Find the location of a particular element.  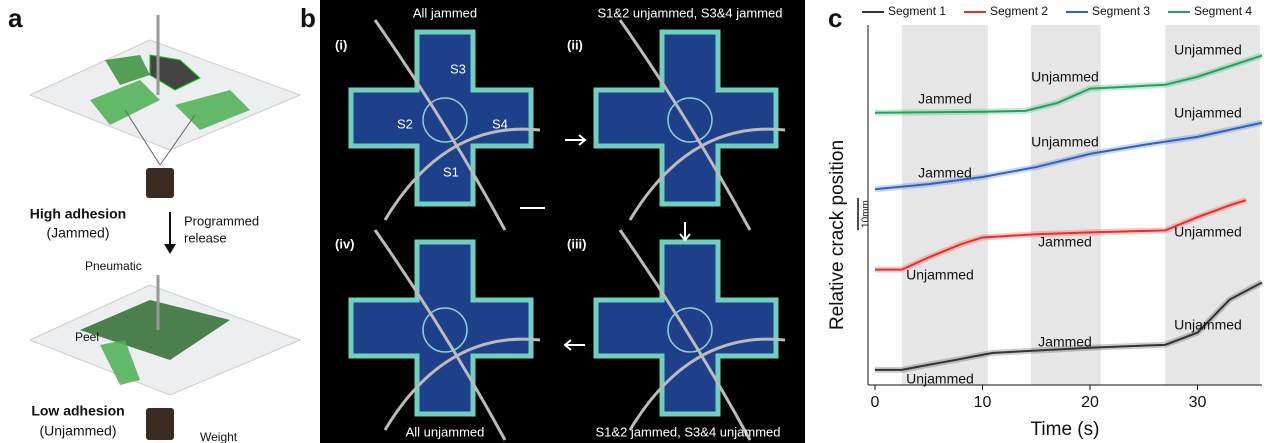

y-axis-title: Relative crack position is located at coordinates (837, 235).